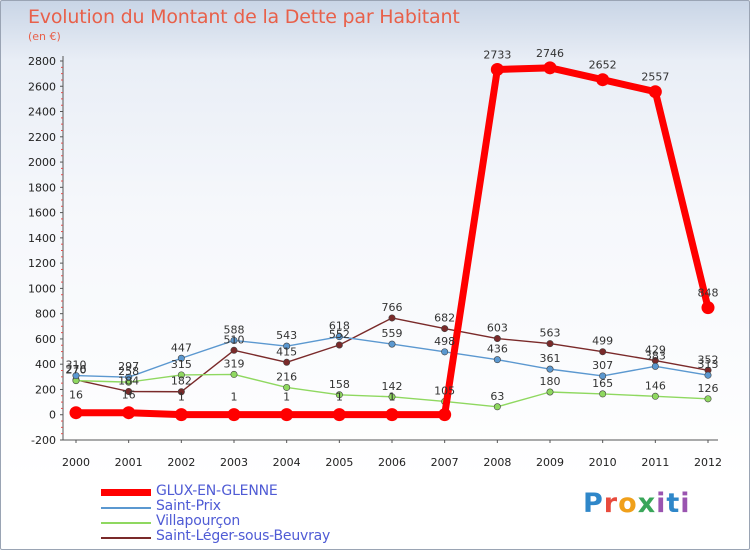 The image size is (750, 550). What do you see at coordinates (217, 491) in the screenshot?
I see `legend-label: GLUX-EN-GLENNE` at bounding box center [217, 491].